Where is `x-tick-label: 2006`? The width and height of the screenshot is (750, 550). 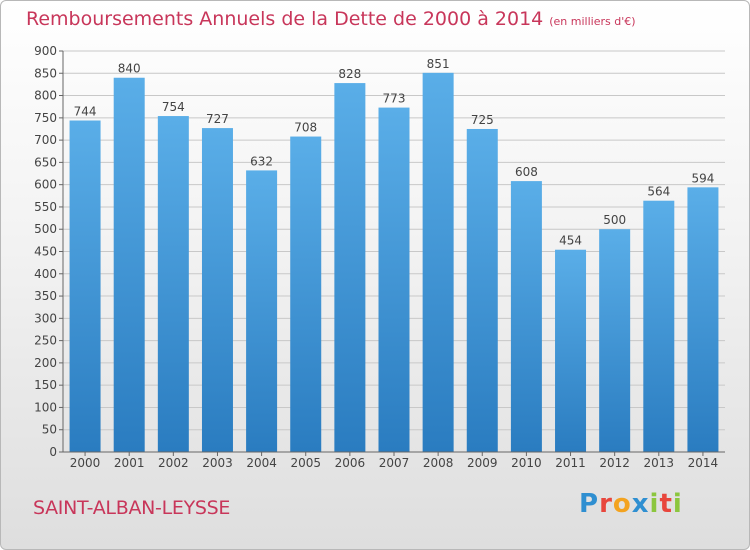 x-tick-label: 2006 is located at coordinates (350, 463).